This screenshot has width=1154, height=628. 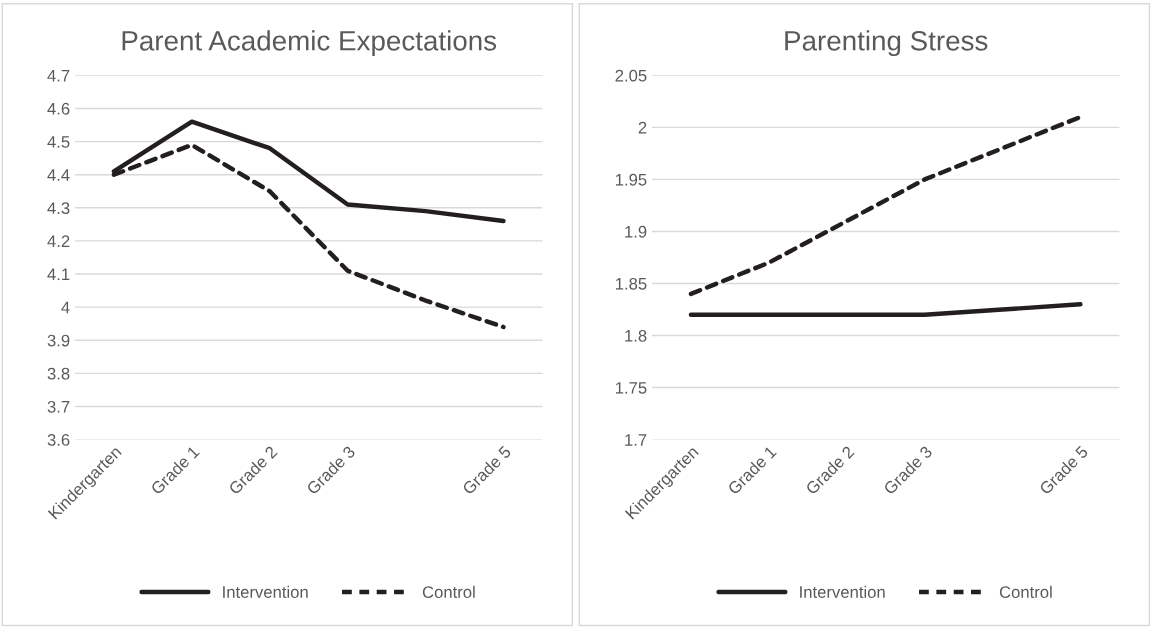 What do you see at coordinates (631, 75) in the screenshot?
I see `y-tick-label: 2.05` at bounding box center [631, 75].